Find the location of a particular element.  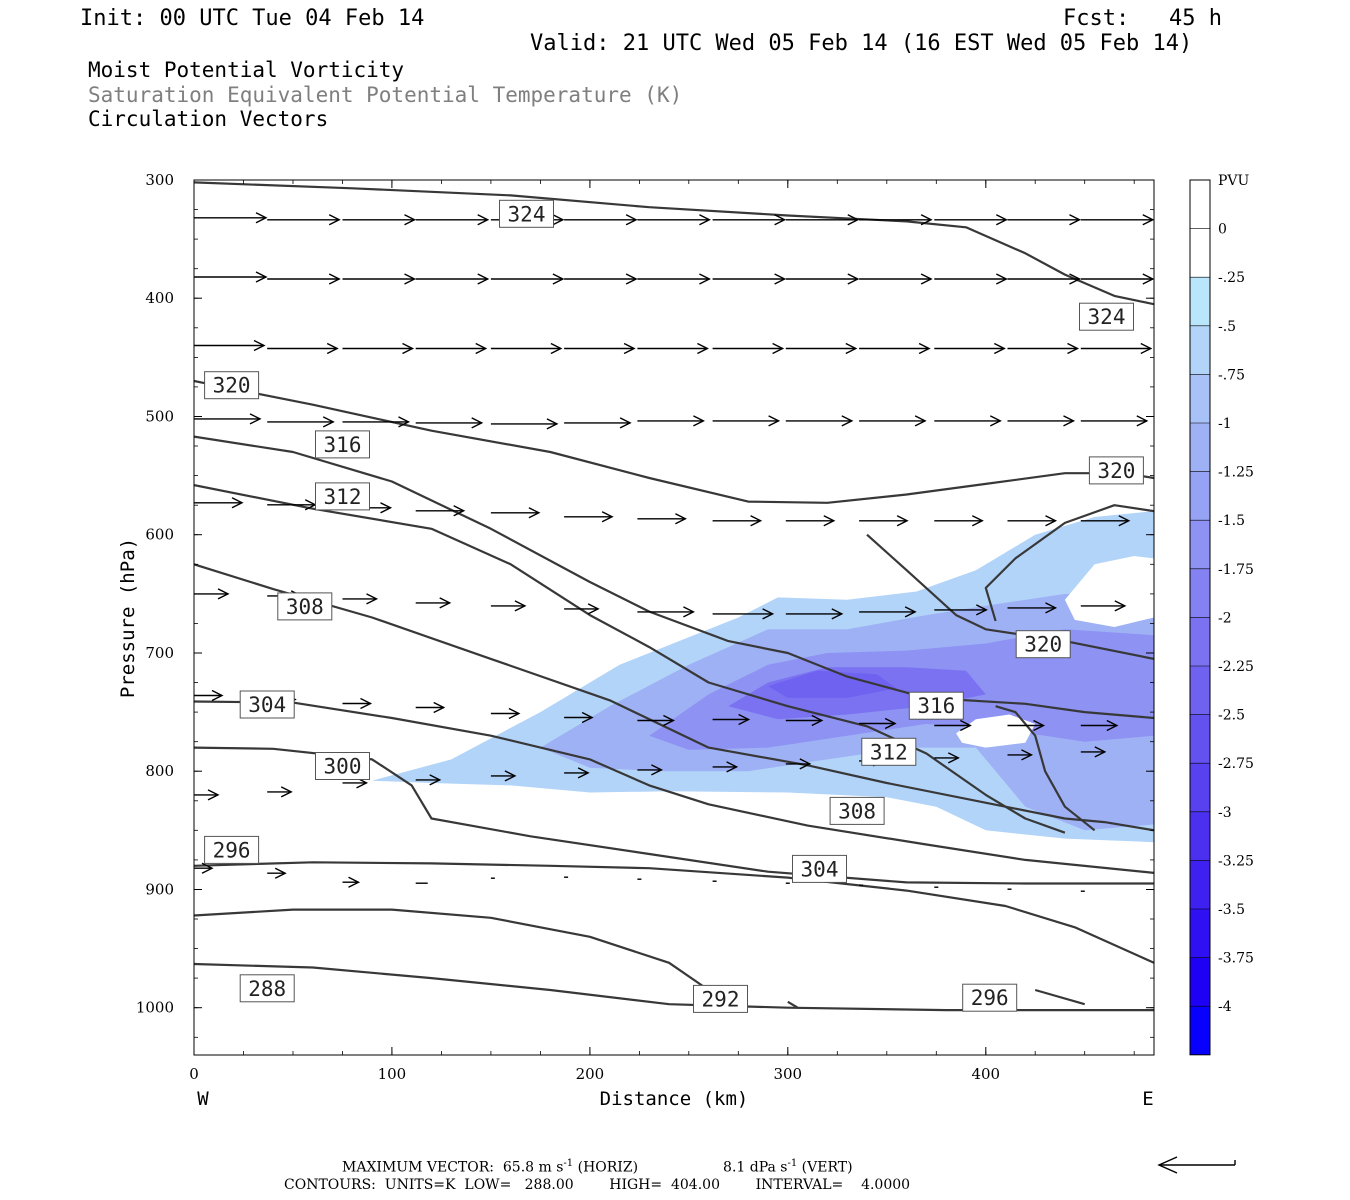

y-tick-label: 300 is located at coordinates (159, 180).